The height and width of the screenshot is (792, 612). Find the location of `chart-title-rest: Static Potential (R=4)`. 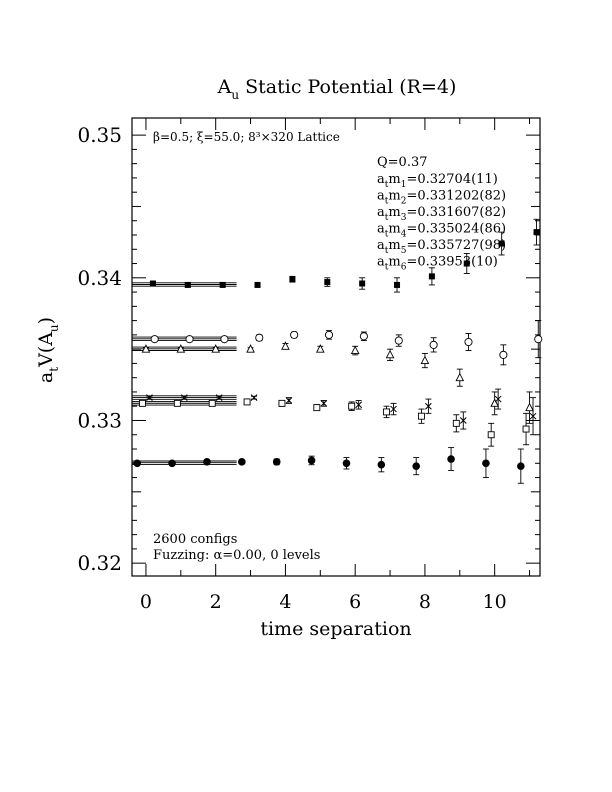

chart-title-rest: Static Potential (R=4) is located at coordinates (347, 87).